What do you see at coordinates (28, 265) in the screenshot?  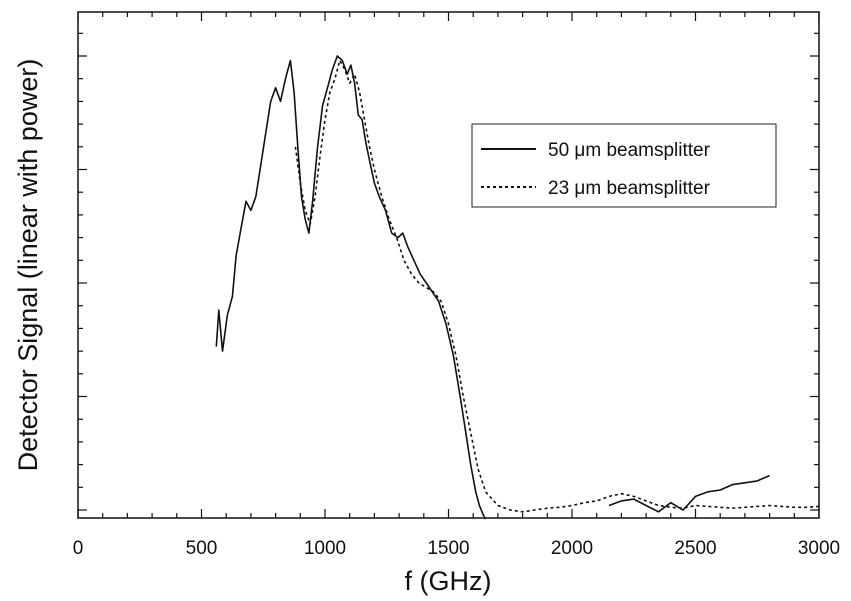 I see `y-axis-title: Detector Signal (linear with power)` at bounding box center [28, 265].